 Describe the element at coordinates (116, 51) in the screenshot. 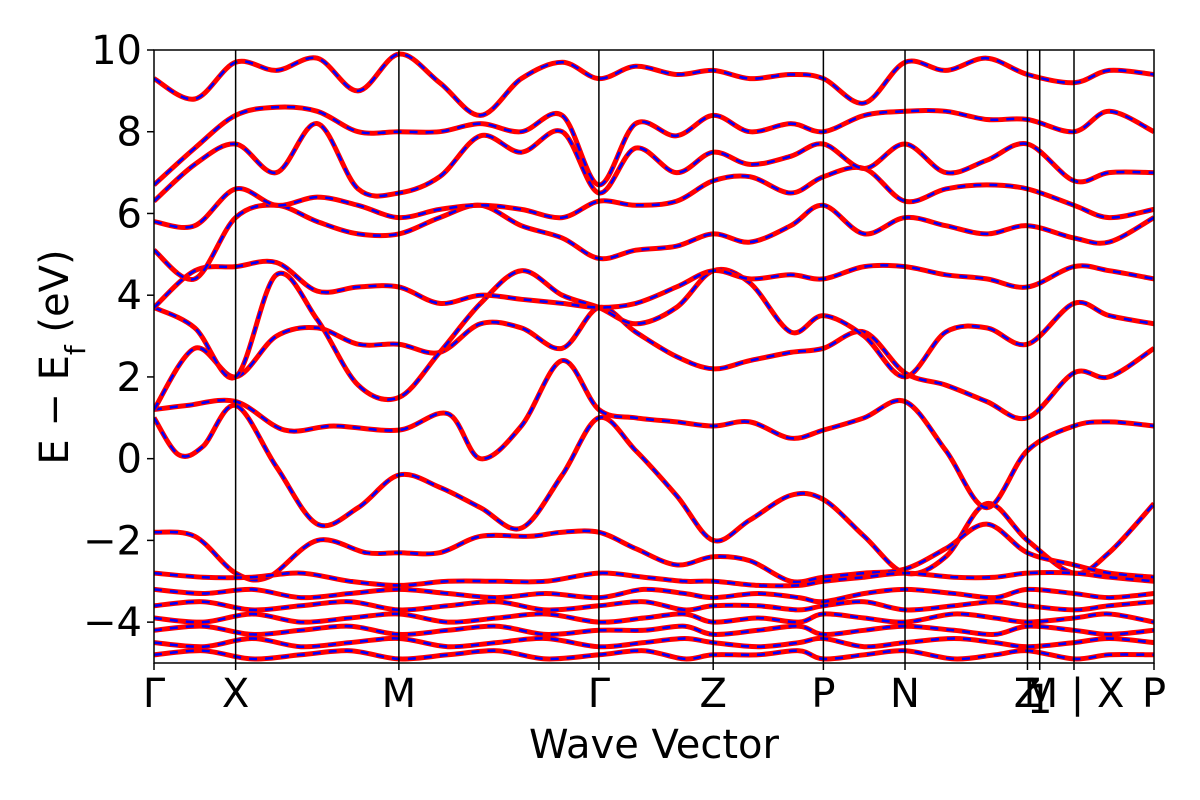

I see `y-tick-label-1: 10` at that location.